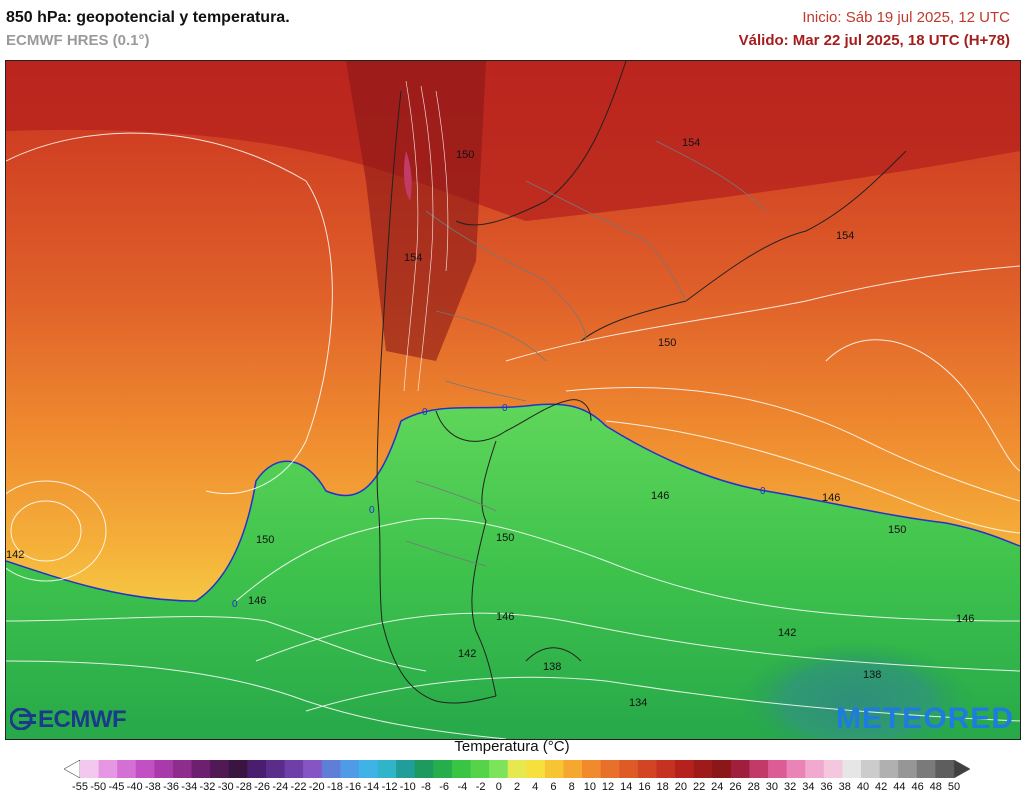 The width and height of the screenshot is (1024, 798). Describe the element at coordinates (717, 787) in the screenshot. I see `legend-label: 24` at that location.